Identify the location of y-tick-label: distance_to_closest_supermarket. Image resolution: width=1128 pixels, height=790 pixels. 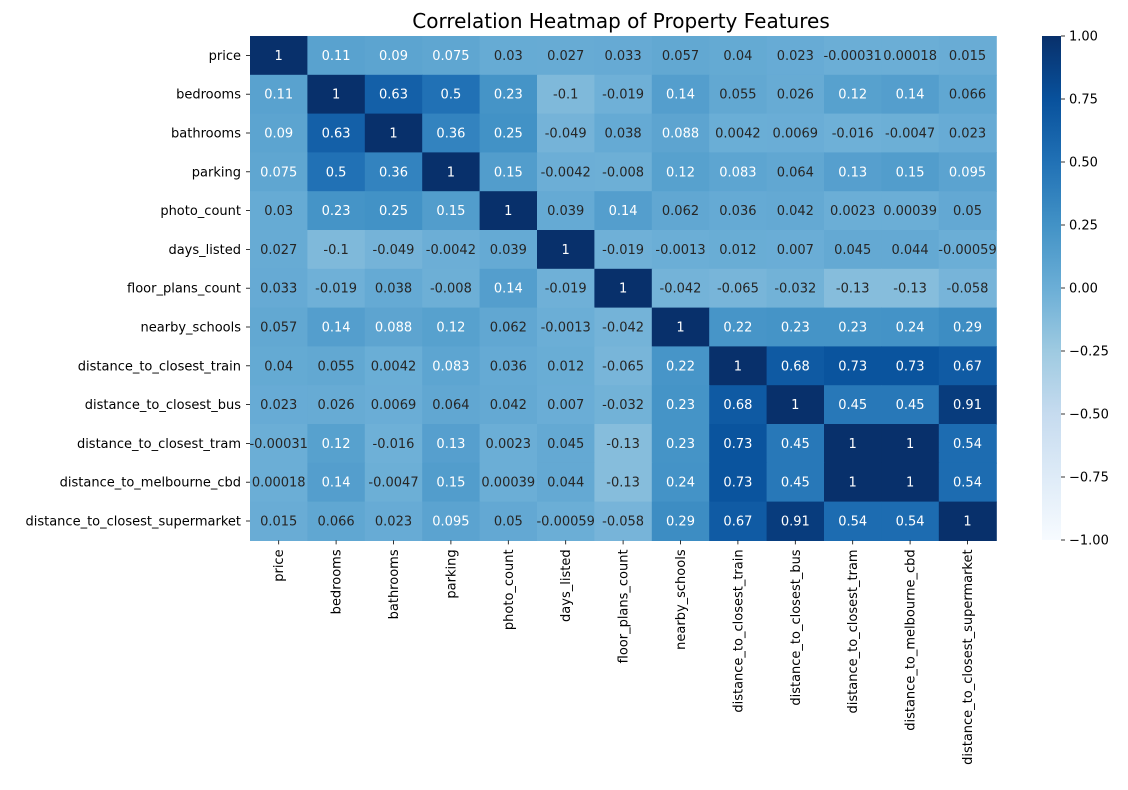
(133, 522).